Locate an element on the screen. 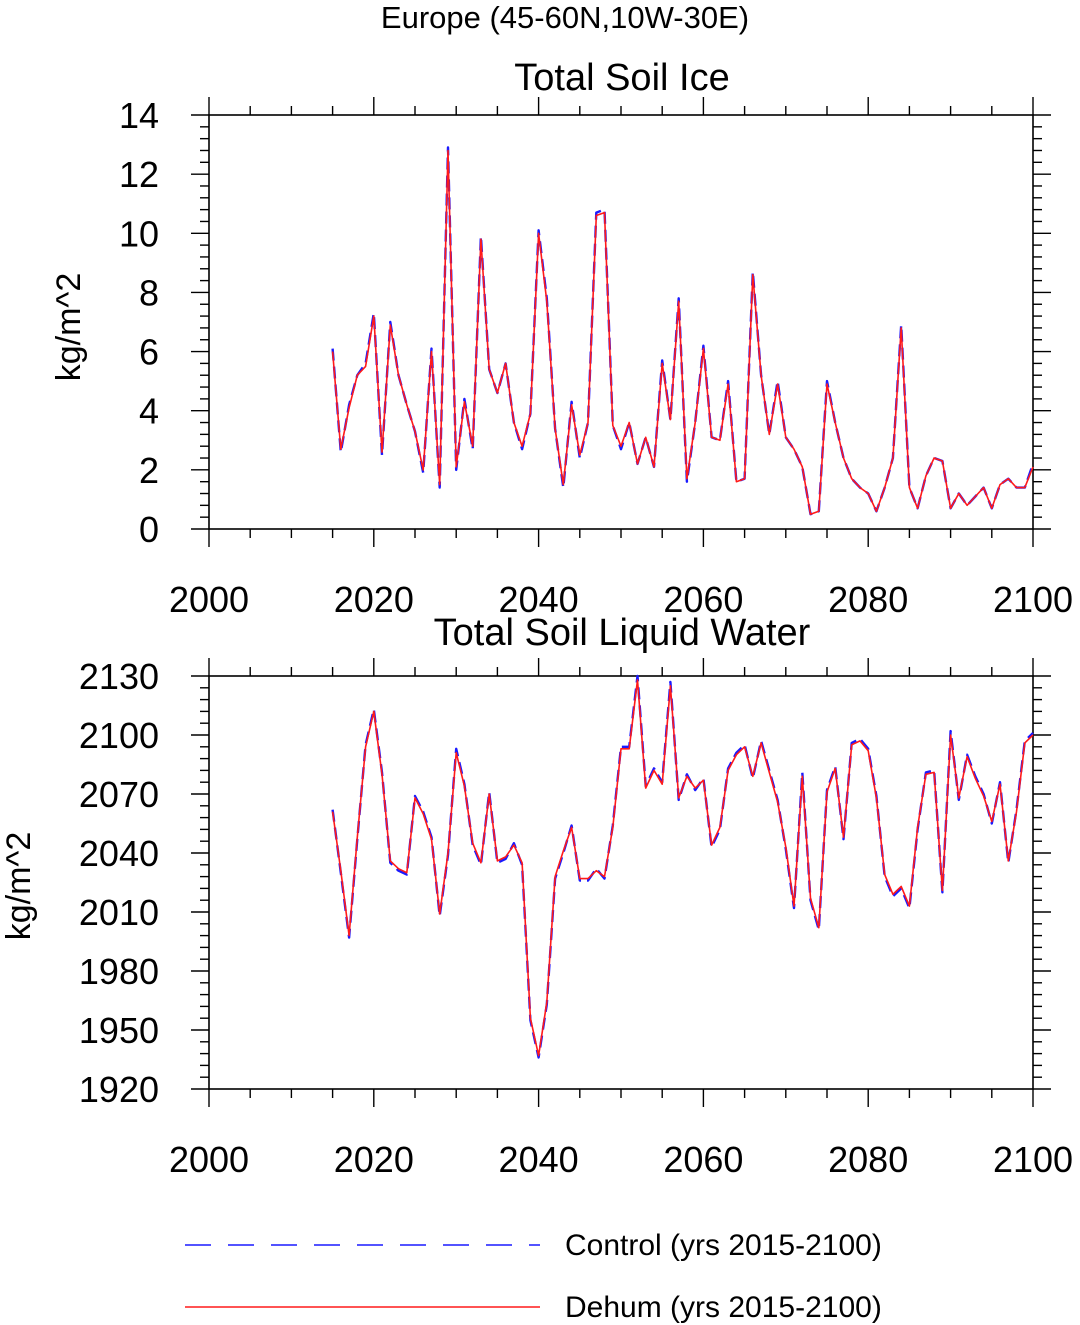  soil-liquid-x-tick-label: 2100 is located at coordinates (1033, 1159).